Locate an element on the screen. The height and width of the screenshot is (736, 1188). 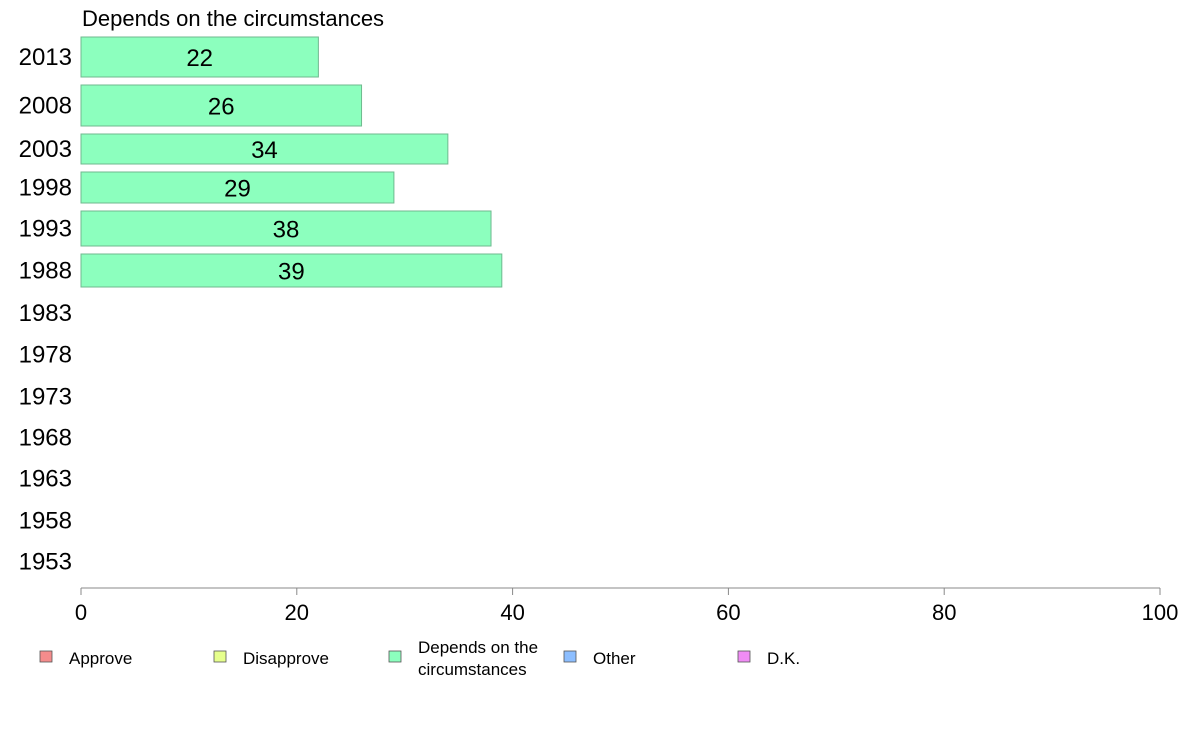
bar-value-label-2013: 22 is located at coordinates (199, 58).